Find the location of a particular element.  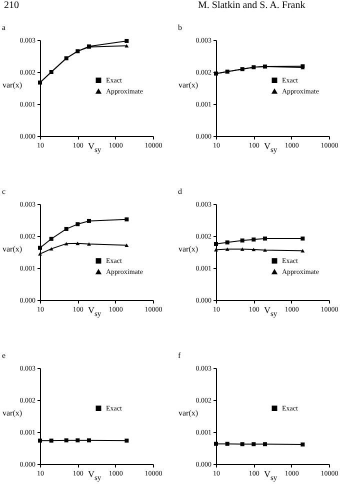

chart-title: c is located at coordinates (4, 191).